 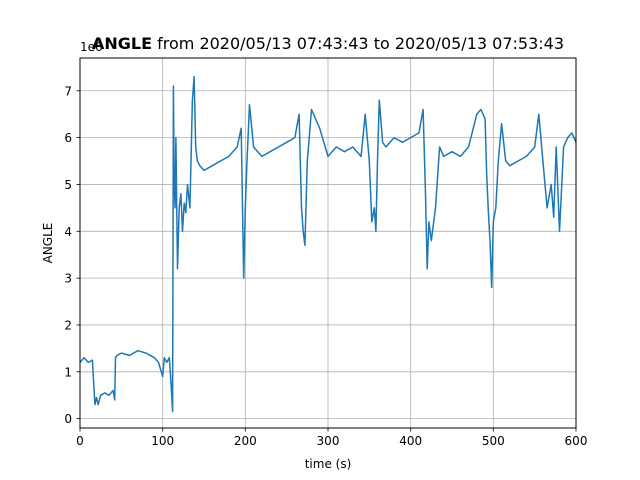 What do you see at coordinates (122, 43) in the screenshot?
I see `chart-title-bold: ANGLE` at bounding box center [122, 43].